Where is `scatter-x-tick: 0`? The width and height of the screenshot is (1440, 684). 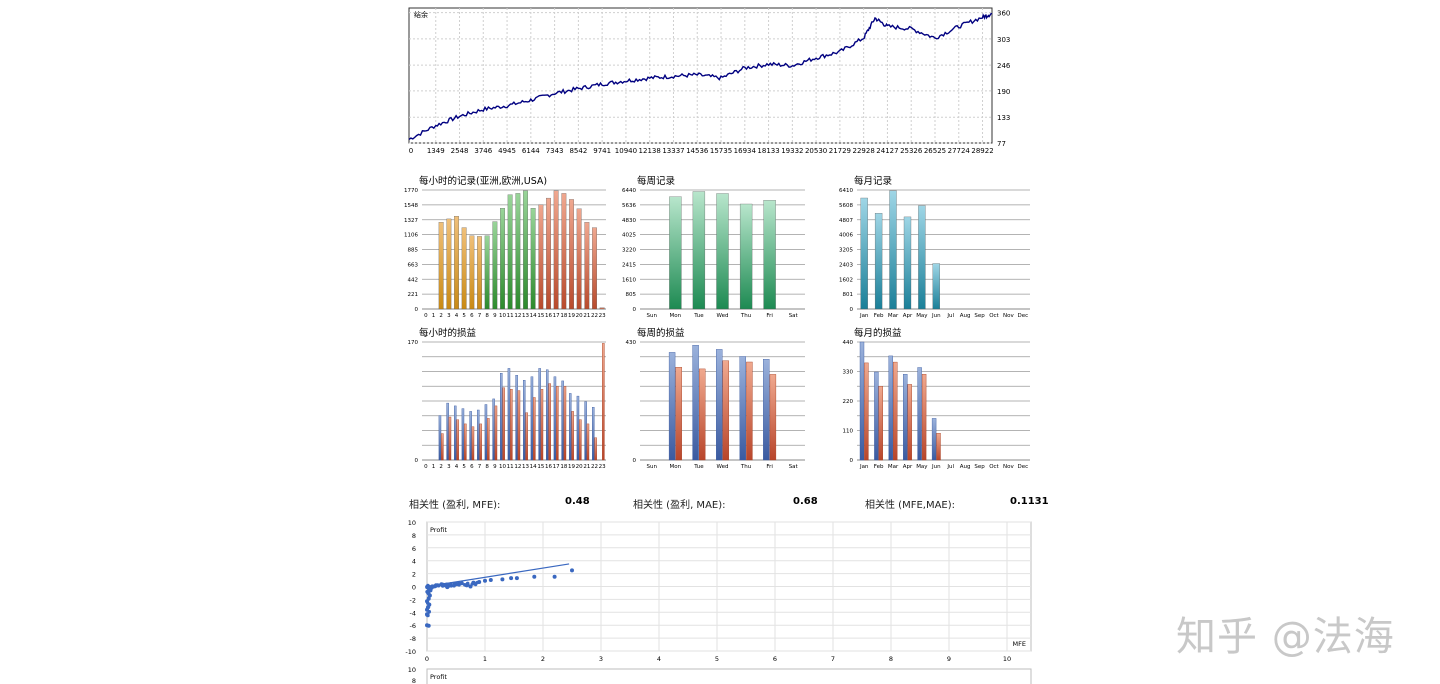
scatter-x-tick: 0 is located at coordinates (427, 659).